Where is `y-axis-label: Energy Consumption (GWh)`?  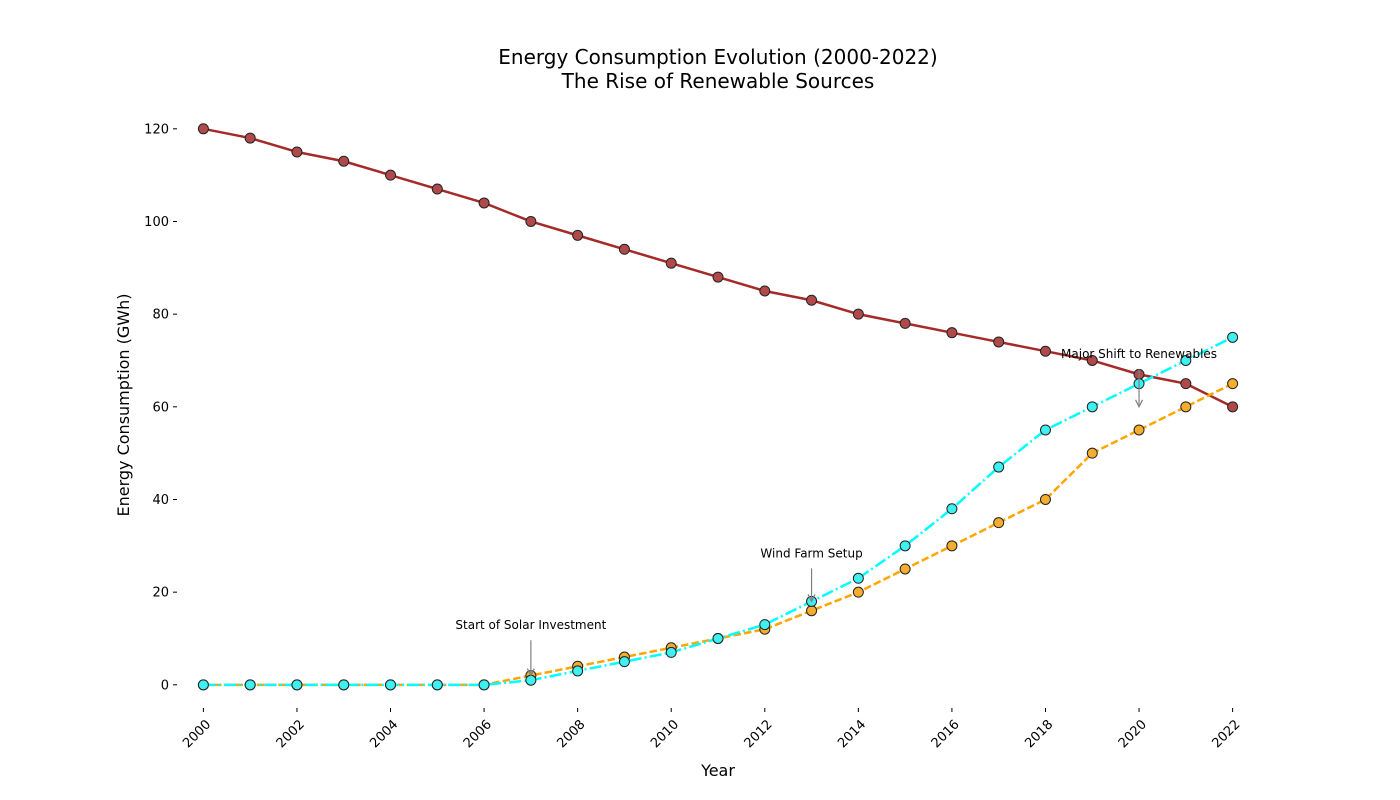 y-axis-label: Energy Consumption (GWh) is located at coordinates (123, 405).